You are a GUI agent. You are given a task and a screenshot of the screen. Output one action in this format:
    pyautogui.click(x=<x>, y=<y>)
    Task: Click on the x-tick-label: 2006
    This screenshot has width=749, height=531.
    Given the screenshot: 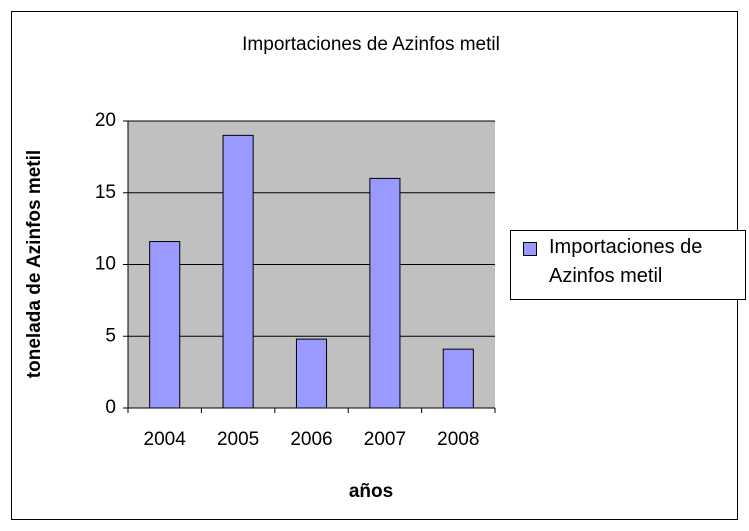 What is the action you would take?
    pyautogui.click(x=311, y=439)
    